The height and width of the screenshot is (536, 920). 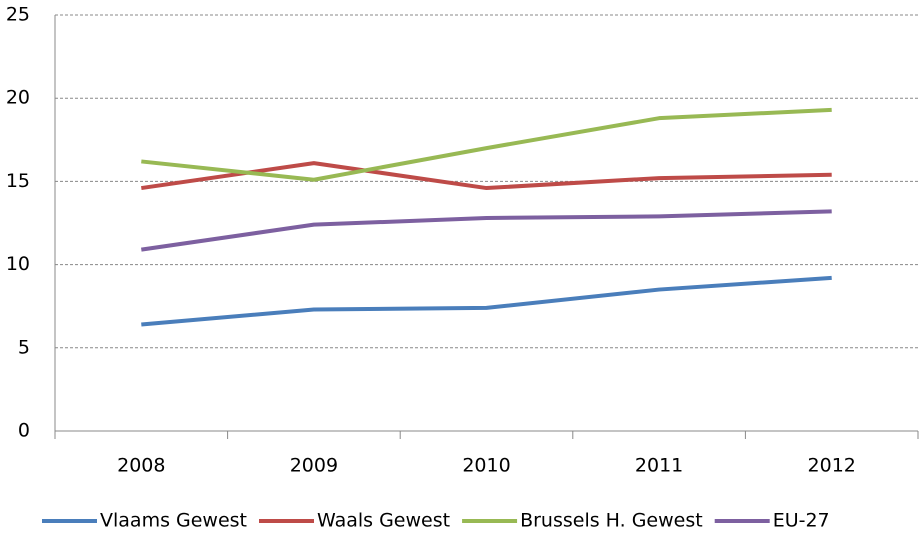 What do you see at coordinates (18, 98) in the screenshot?
I see `y-tick-label: 20` at bounding box center [18, 98].